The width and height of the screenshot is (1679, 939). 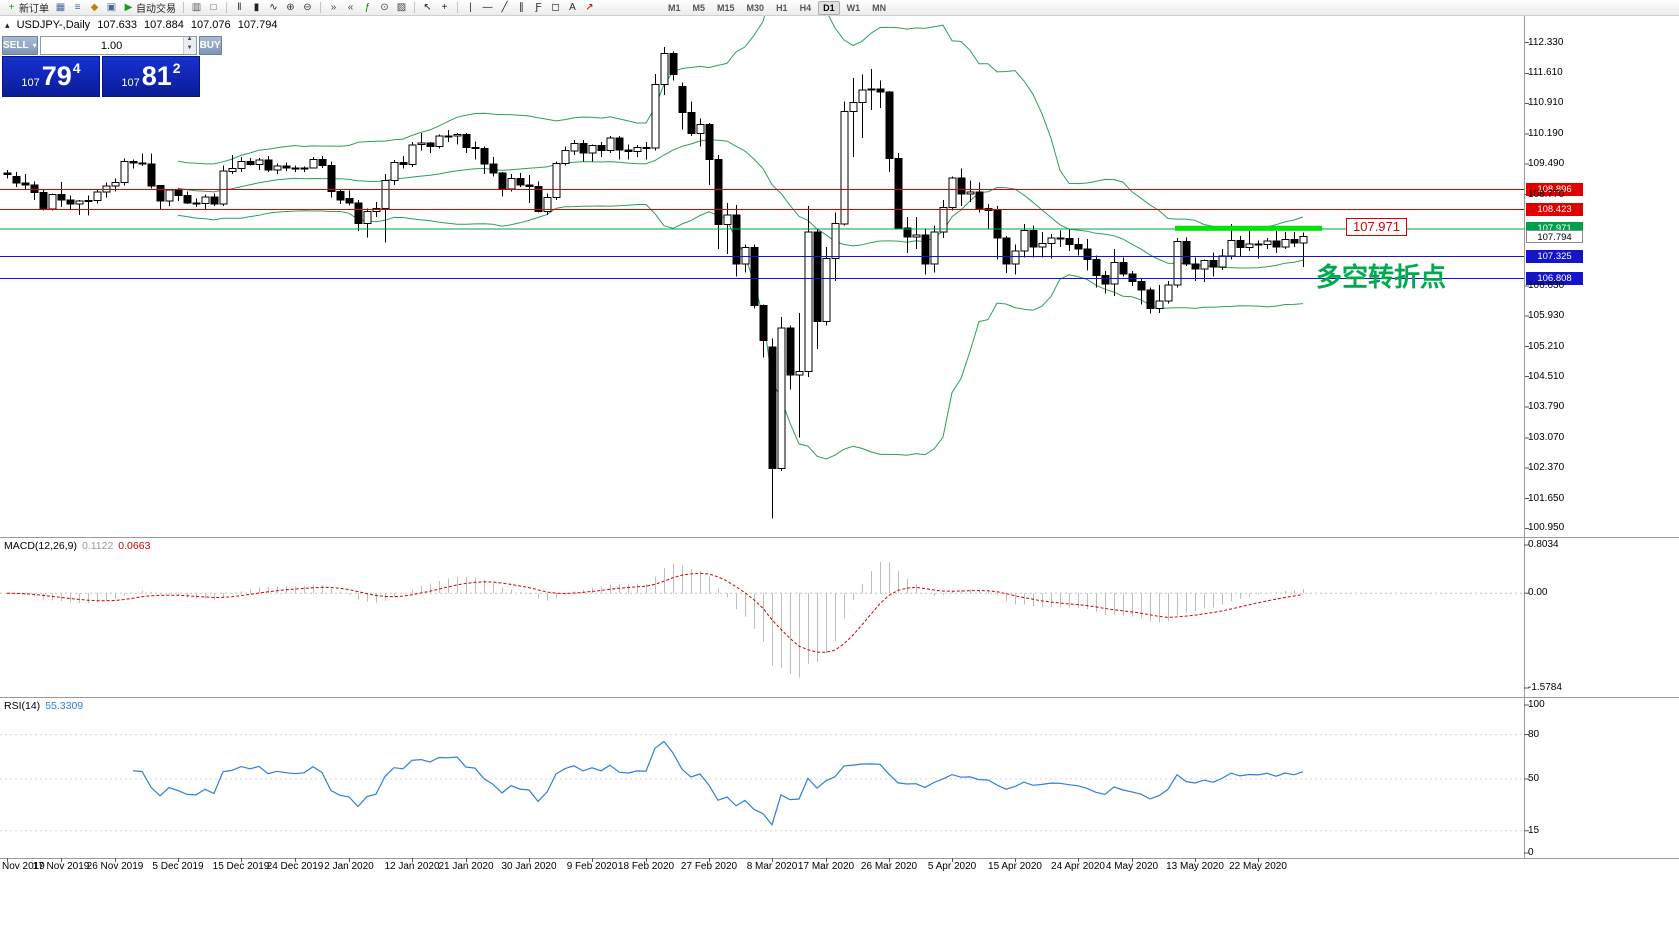 I want to click on ohlc-open: 107.633, so click(x=117, y=25).